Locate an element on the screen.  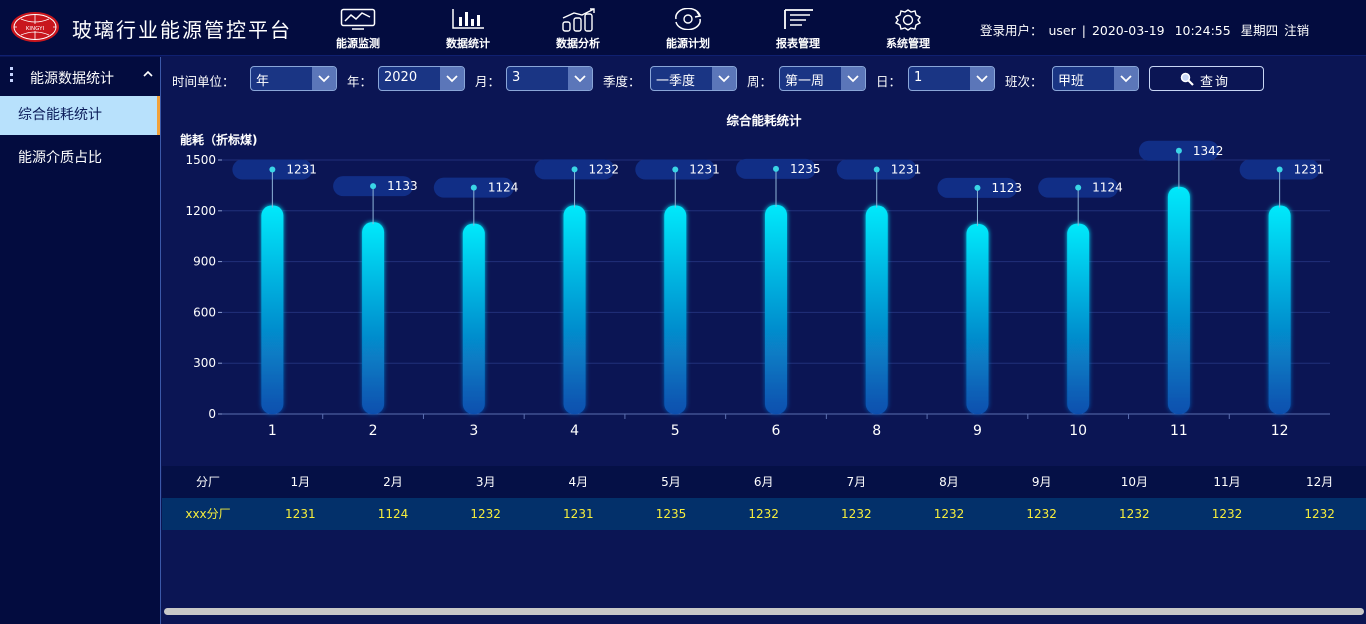
scrollbar-thumb is located at coordinates (764, 611).